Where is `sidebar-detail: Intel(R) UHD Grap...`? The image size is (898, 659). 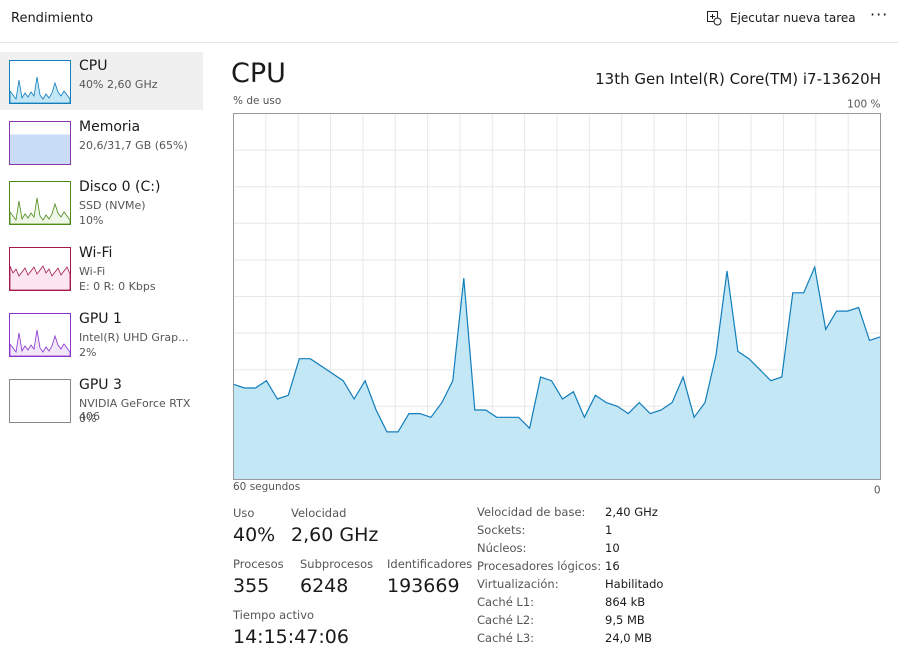
sidebar-detail: Intel(R) UHD Grap... is located at coordinates (134, 337).